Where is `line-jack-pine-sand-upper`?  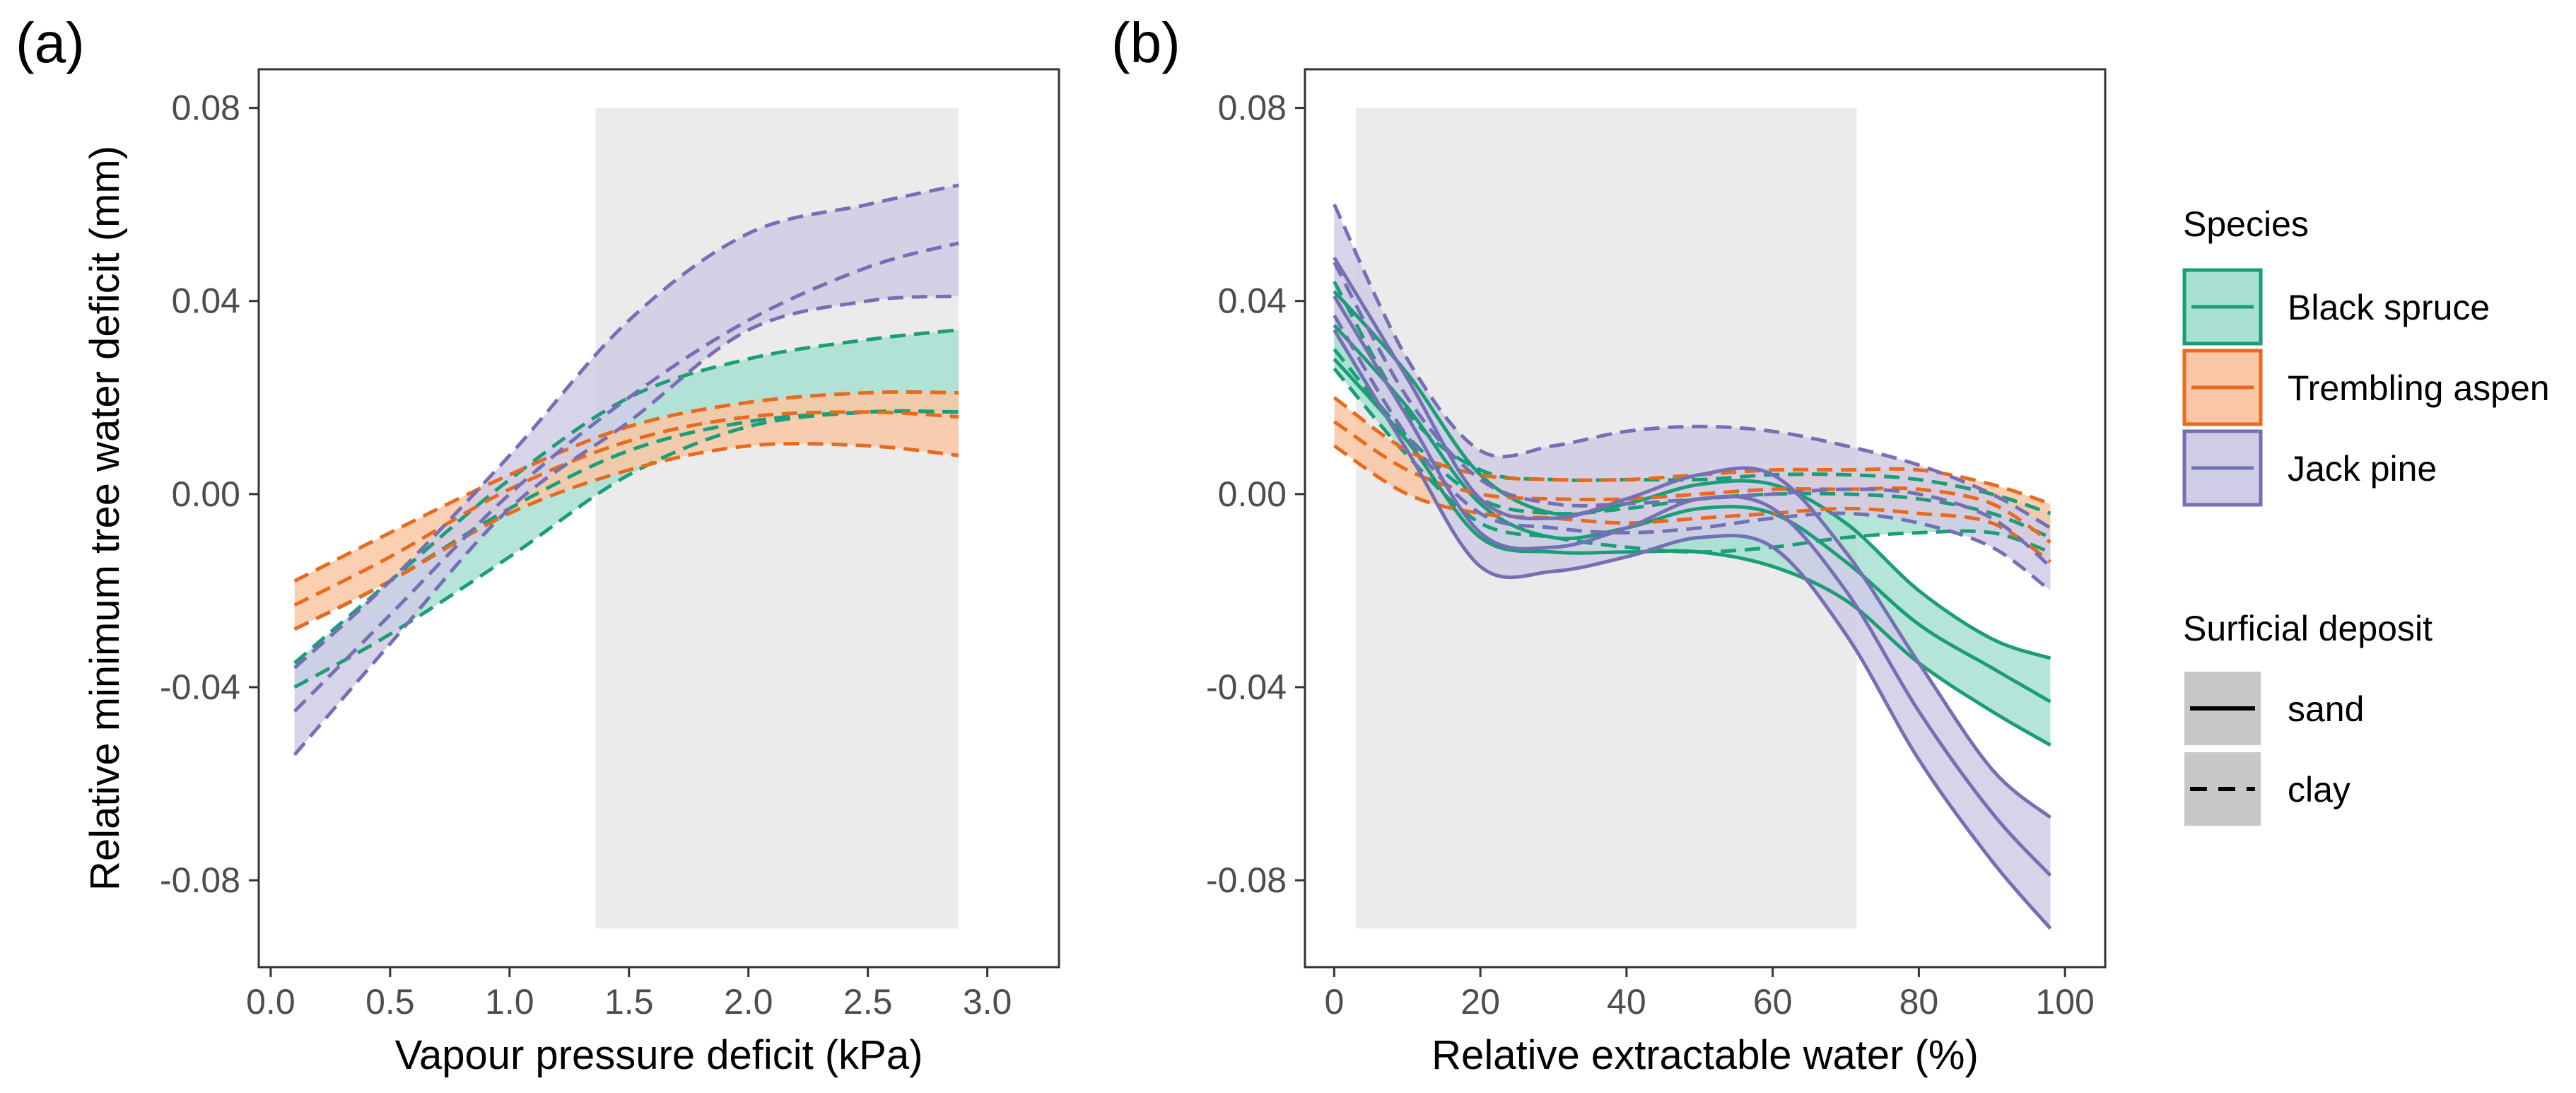 line-jack-pine-sand-upper is located at coordinates (1692, 538).